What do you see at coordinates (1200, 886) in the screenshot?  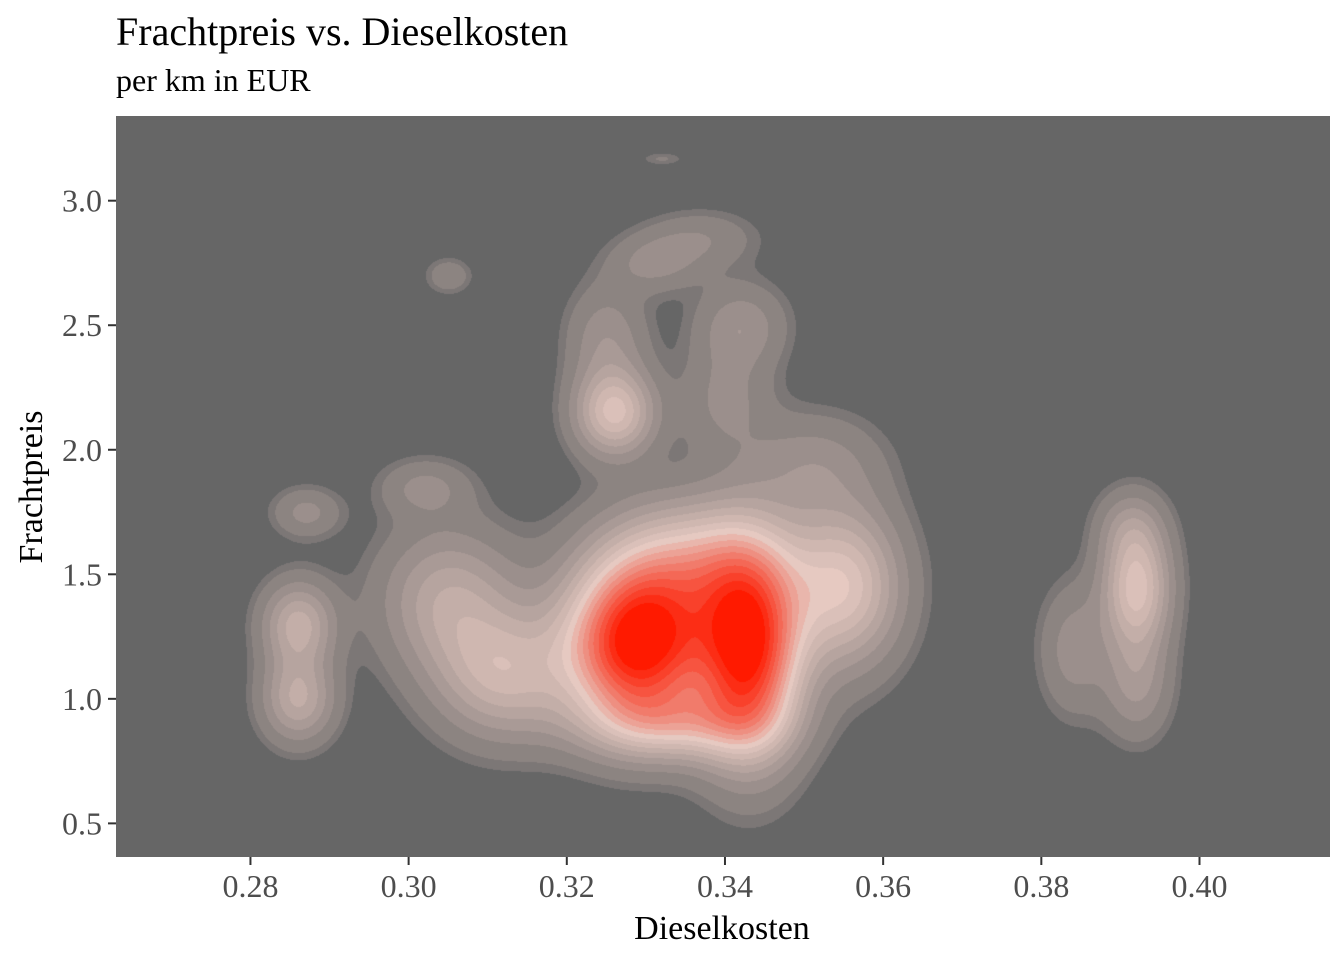 I see `x-tick-label: 0.40` at bounding box center [1200, 886].